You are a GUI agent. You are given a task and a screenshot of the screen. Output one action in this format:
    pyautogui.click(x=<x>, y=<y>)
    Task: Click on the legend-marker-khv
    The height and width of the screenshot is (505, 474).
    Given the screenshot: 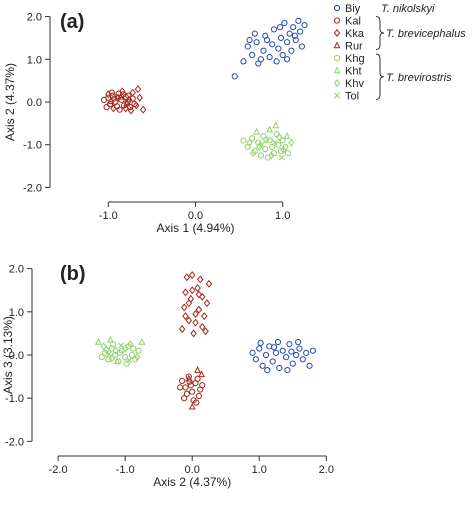 What is the action you would take?
    pyautogui.click(x=337, y=83)
    